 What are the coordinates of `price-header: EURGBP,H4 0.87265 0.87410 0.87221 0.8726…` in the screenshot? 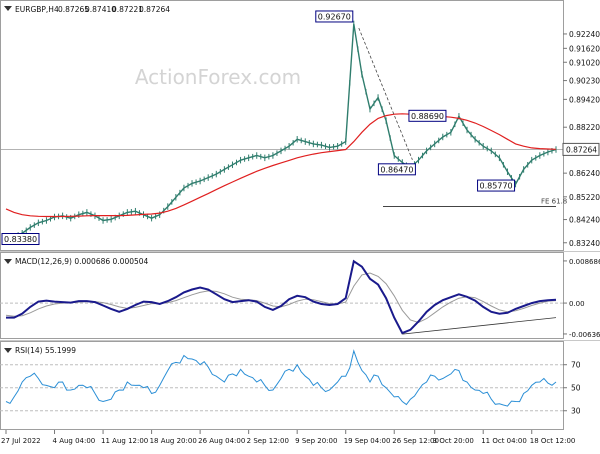 It's located at (87, 9).